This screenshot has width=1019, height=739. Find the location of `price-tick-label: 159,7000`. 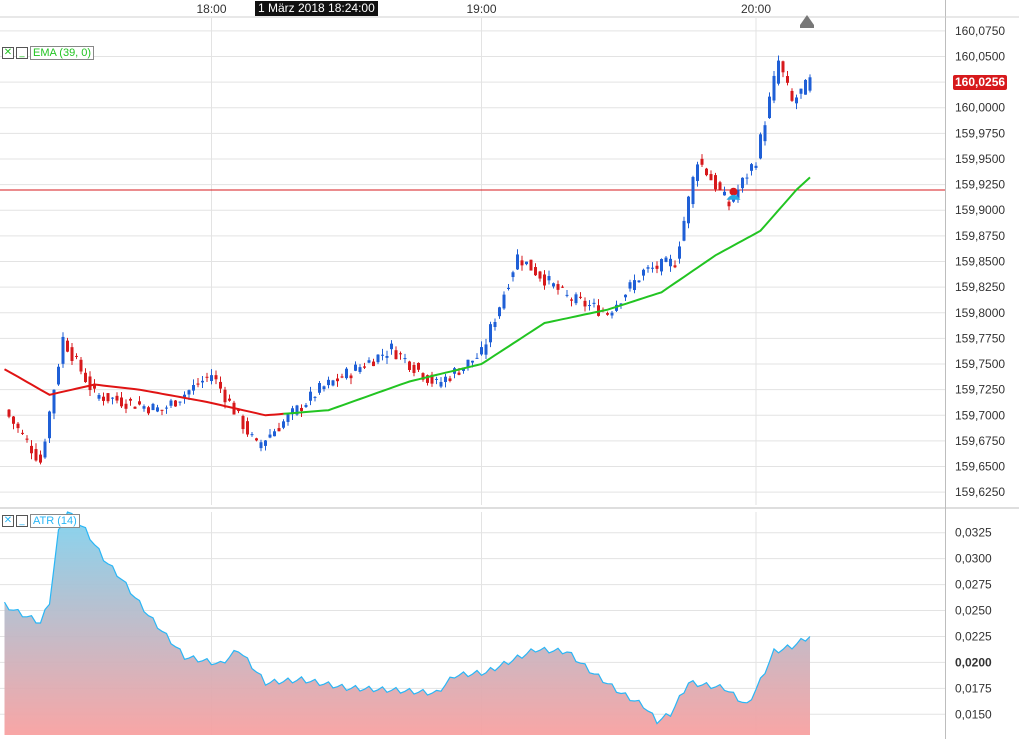

price-tick-label: 159,7000 is located at coordinates (980, 415).